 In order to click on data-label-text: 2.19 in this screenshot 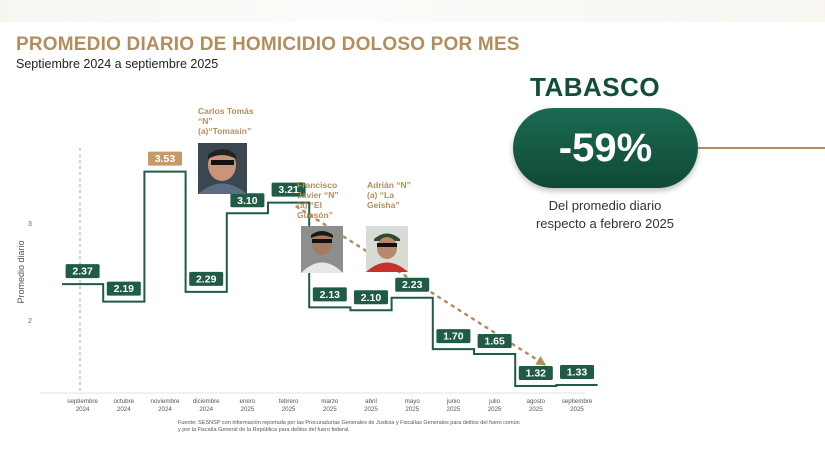, I will do `click(124, 289)`.